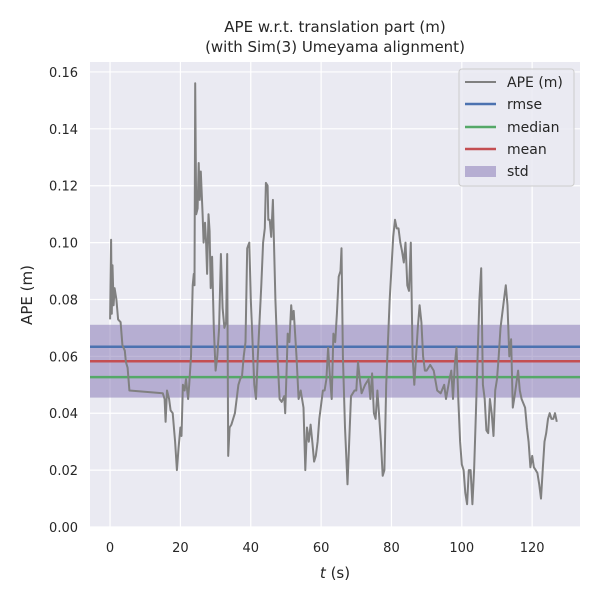 Image resolution: width=600 pixels, height=604 pixels. I want to click on y-tick-label: 0.14, so click(63, 130).